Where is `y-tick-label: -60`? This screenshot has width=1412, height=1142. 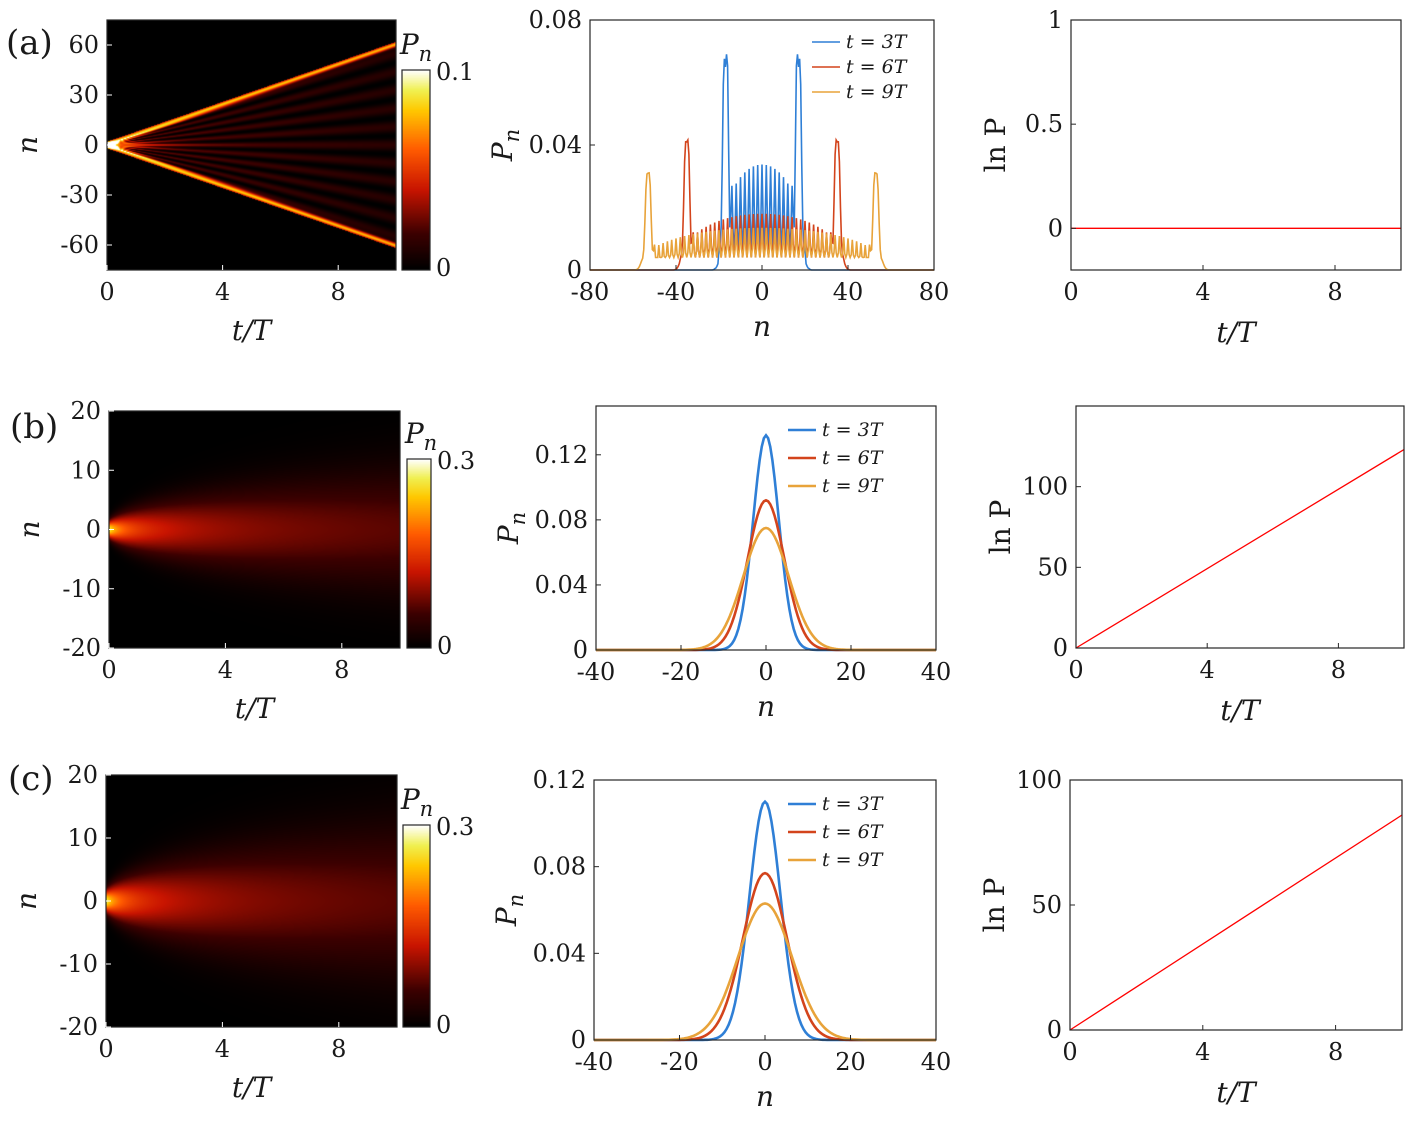 y-tick-label: -60 is located at coordinates (79, 245).